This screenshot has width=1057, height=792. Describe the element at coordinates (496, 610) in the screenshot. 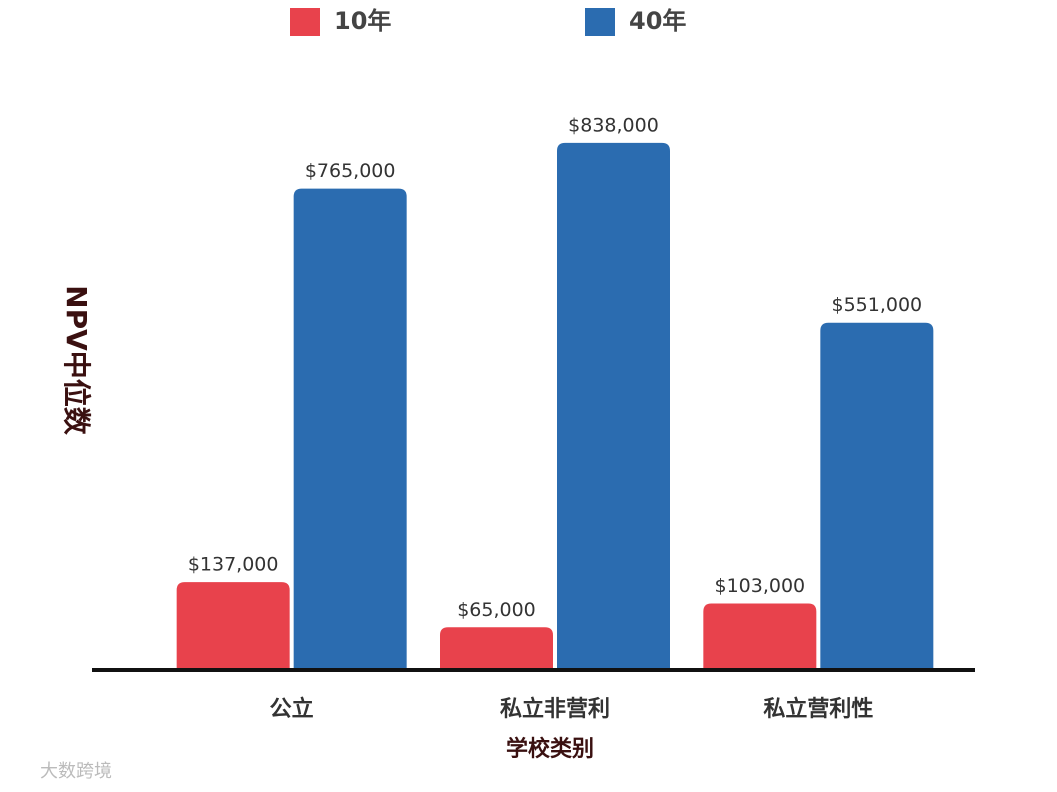

I see `value-label: $65,000` at that location.